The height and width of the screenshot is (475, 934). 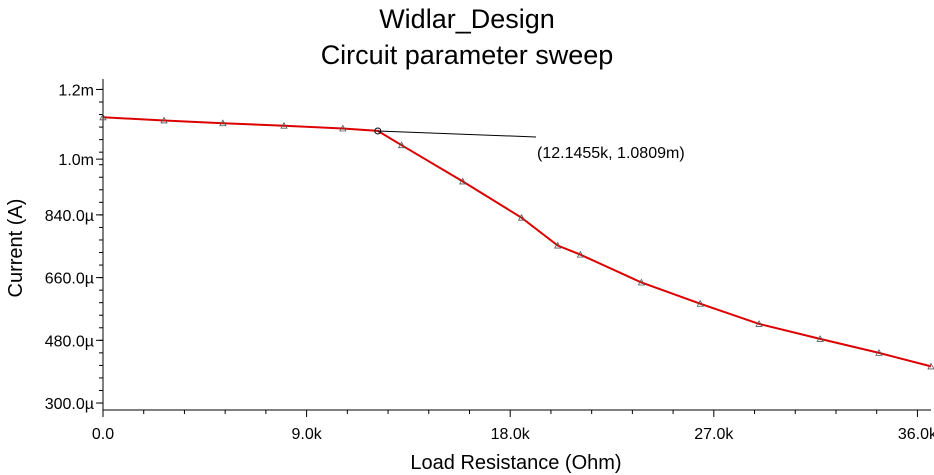 What do you see at coordinates (511, 434) in the screenshot?
I see `x-tick-label: 18.0k` at bounding box center [511, 434].